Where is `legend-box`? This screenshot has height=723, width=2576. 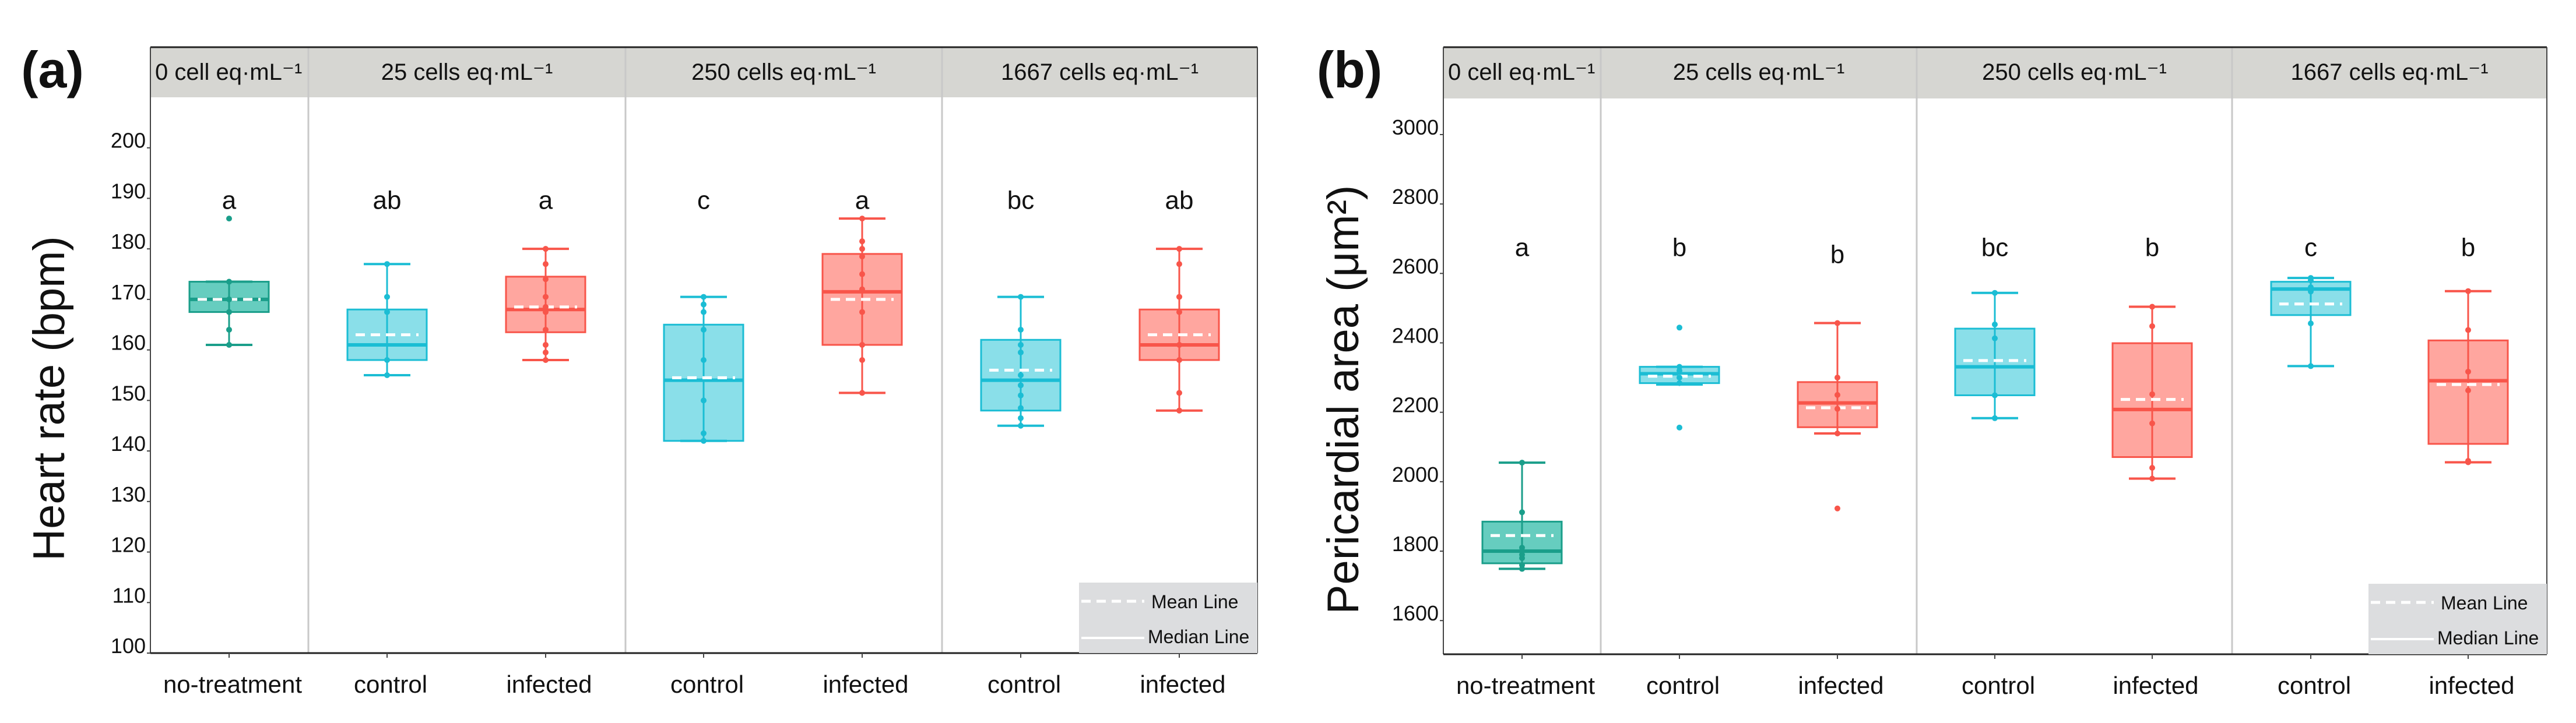 legend-box is located at coordinates (2457, 619).